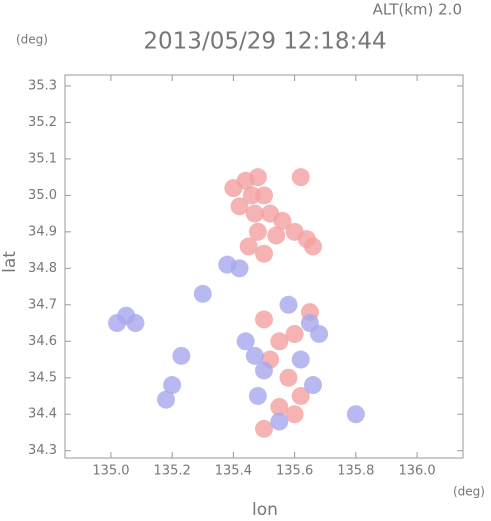 Image resolution: width=491 pixels, height=521 pixels. I want to click on x-unit: (deg), so click(469, 492).